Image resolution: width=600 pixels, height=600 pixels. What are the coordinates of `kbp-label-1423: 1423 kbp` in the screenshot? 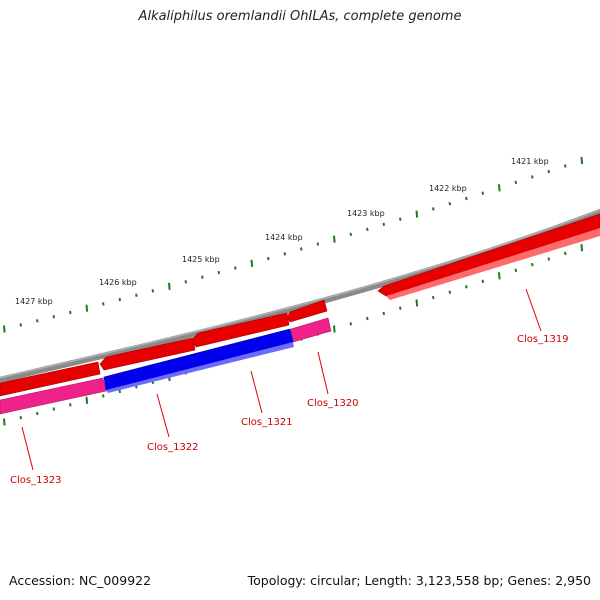 It's located at (366, 213).